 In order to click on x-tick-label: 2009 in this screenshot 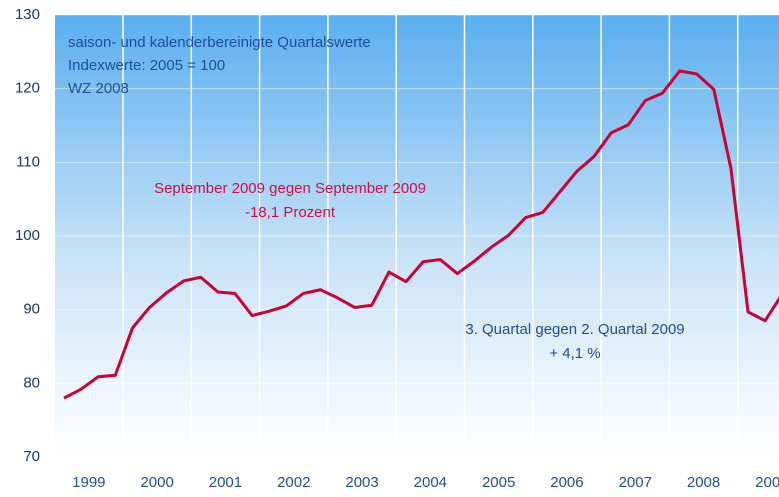, I will do `click(767, 482)`.